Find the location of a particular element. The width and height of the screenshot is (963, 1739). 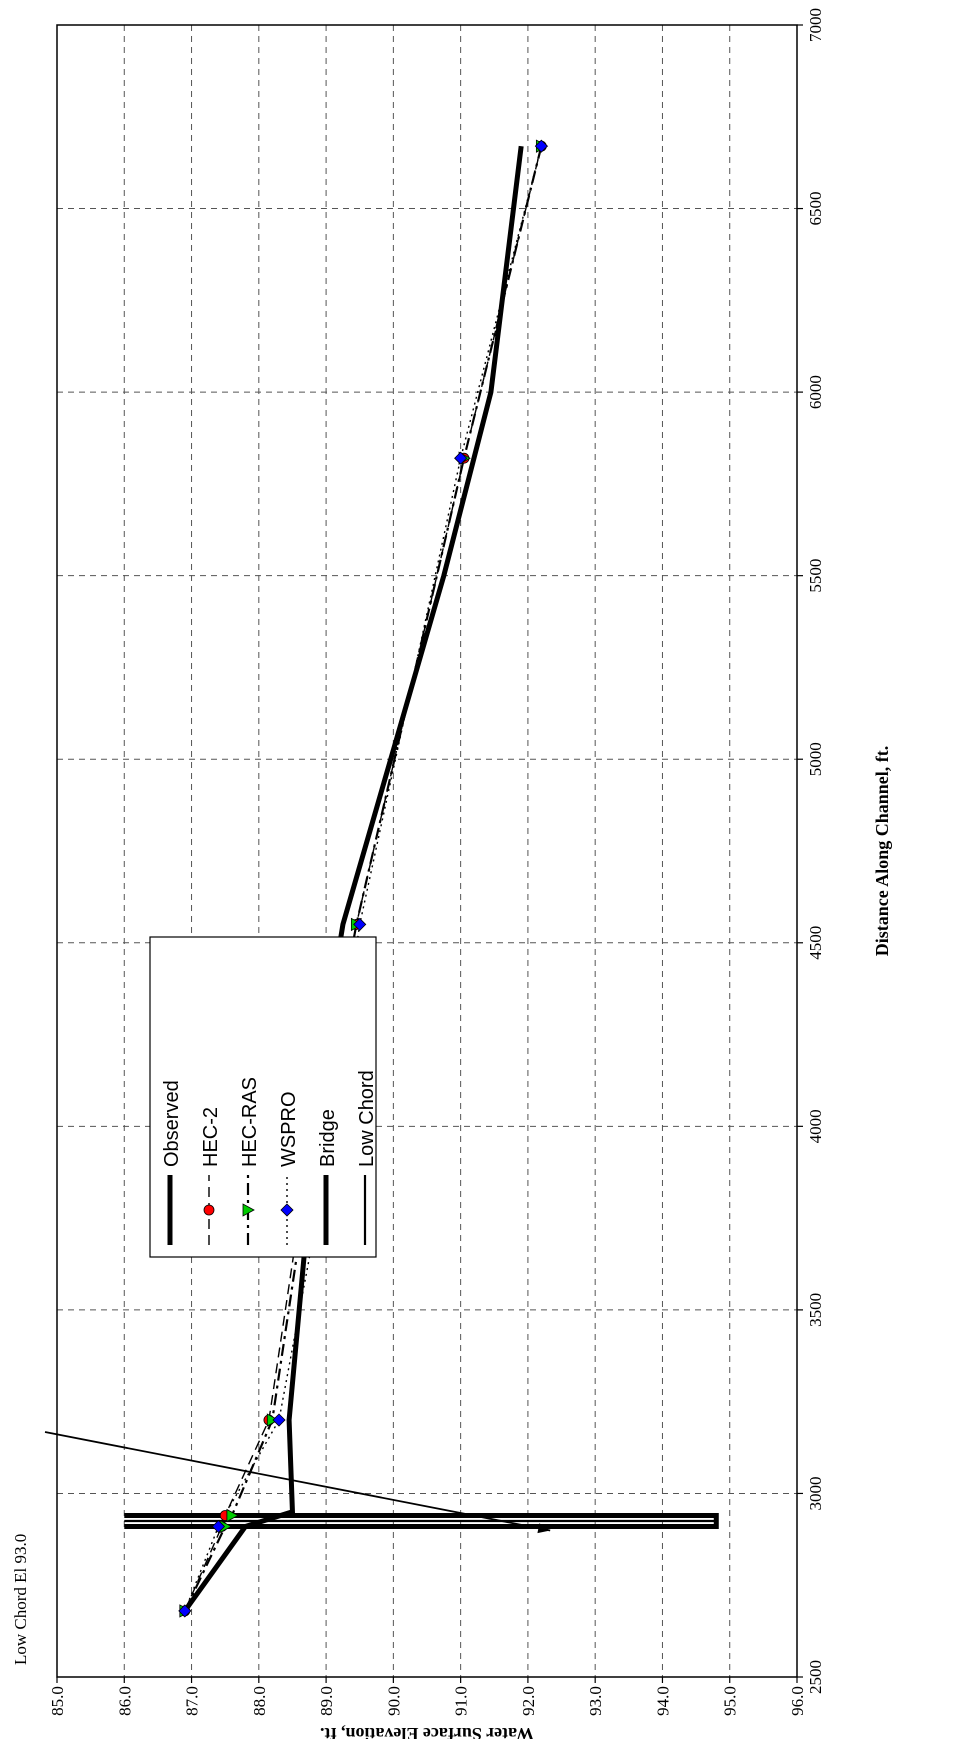

data-point-hec-ras is located at coordinates (232, 1515).